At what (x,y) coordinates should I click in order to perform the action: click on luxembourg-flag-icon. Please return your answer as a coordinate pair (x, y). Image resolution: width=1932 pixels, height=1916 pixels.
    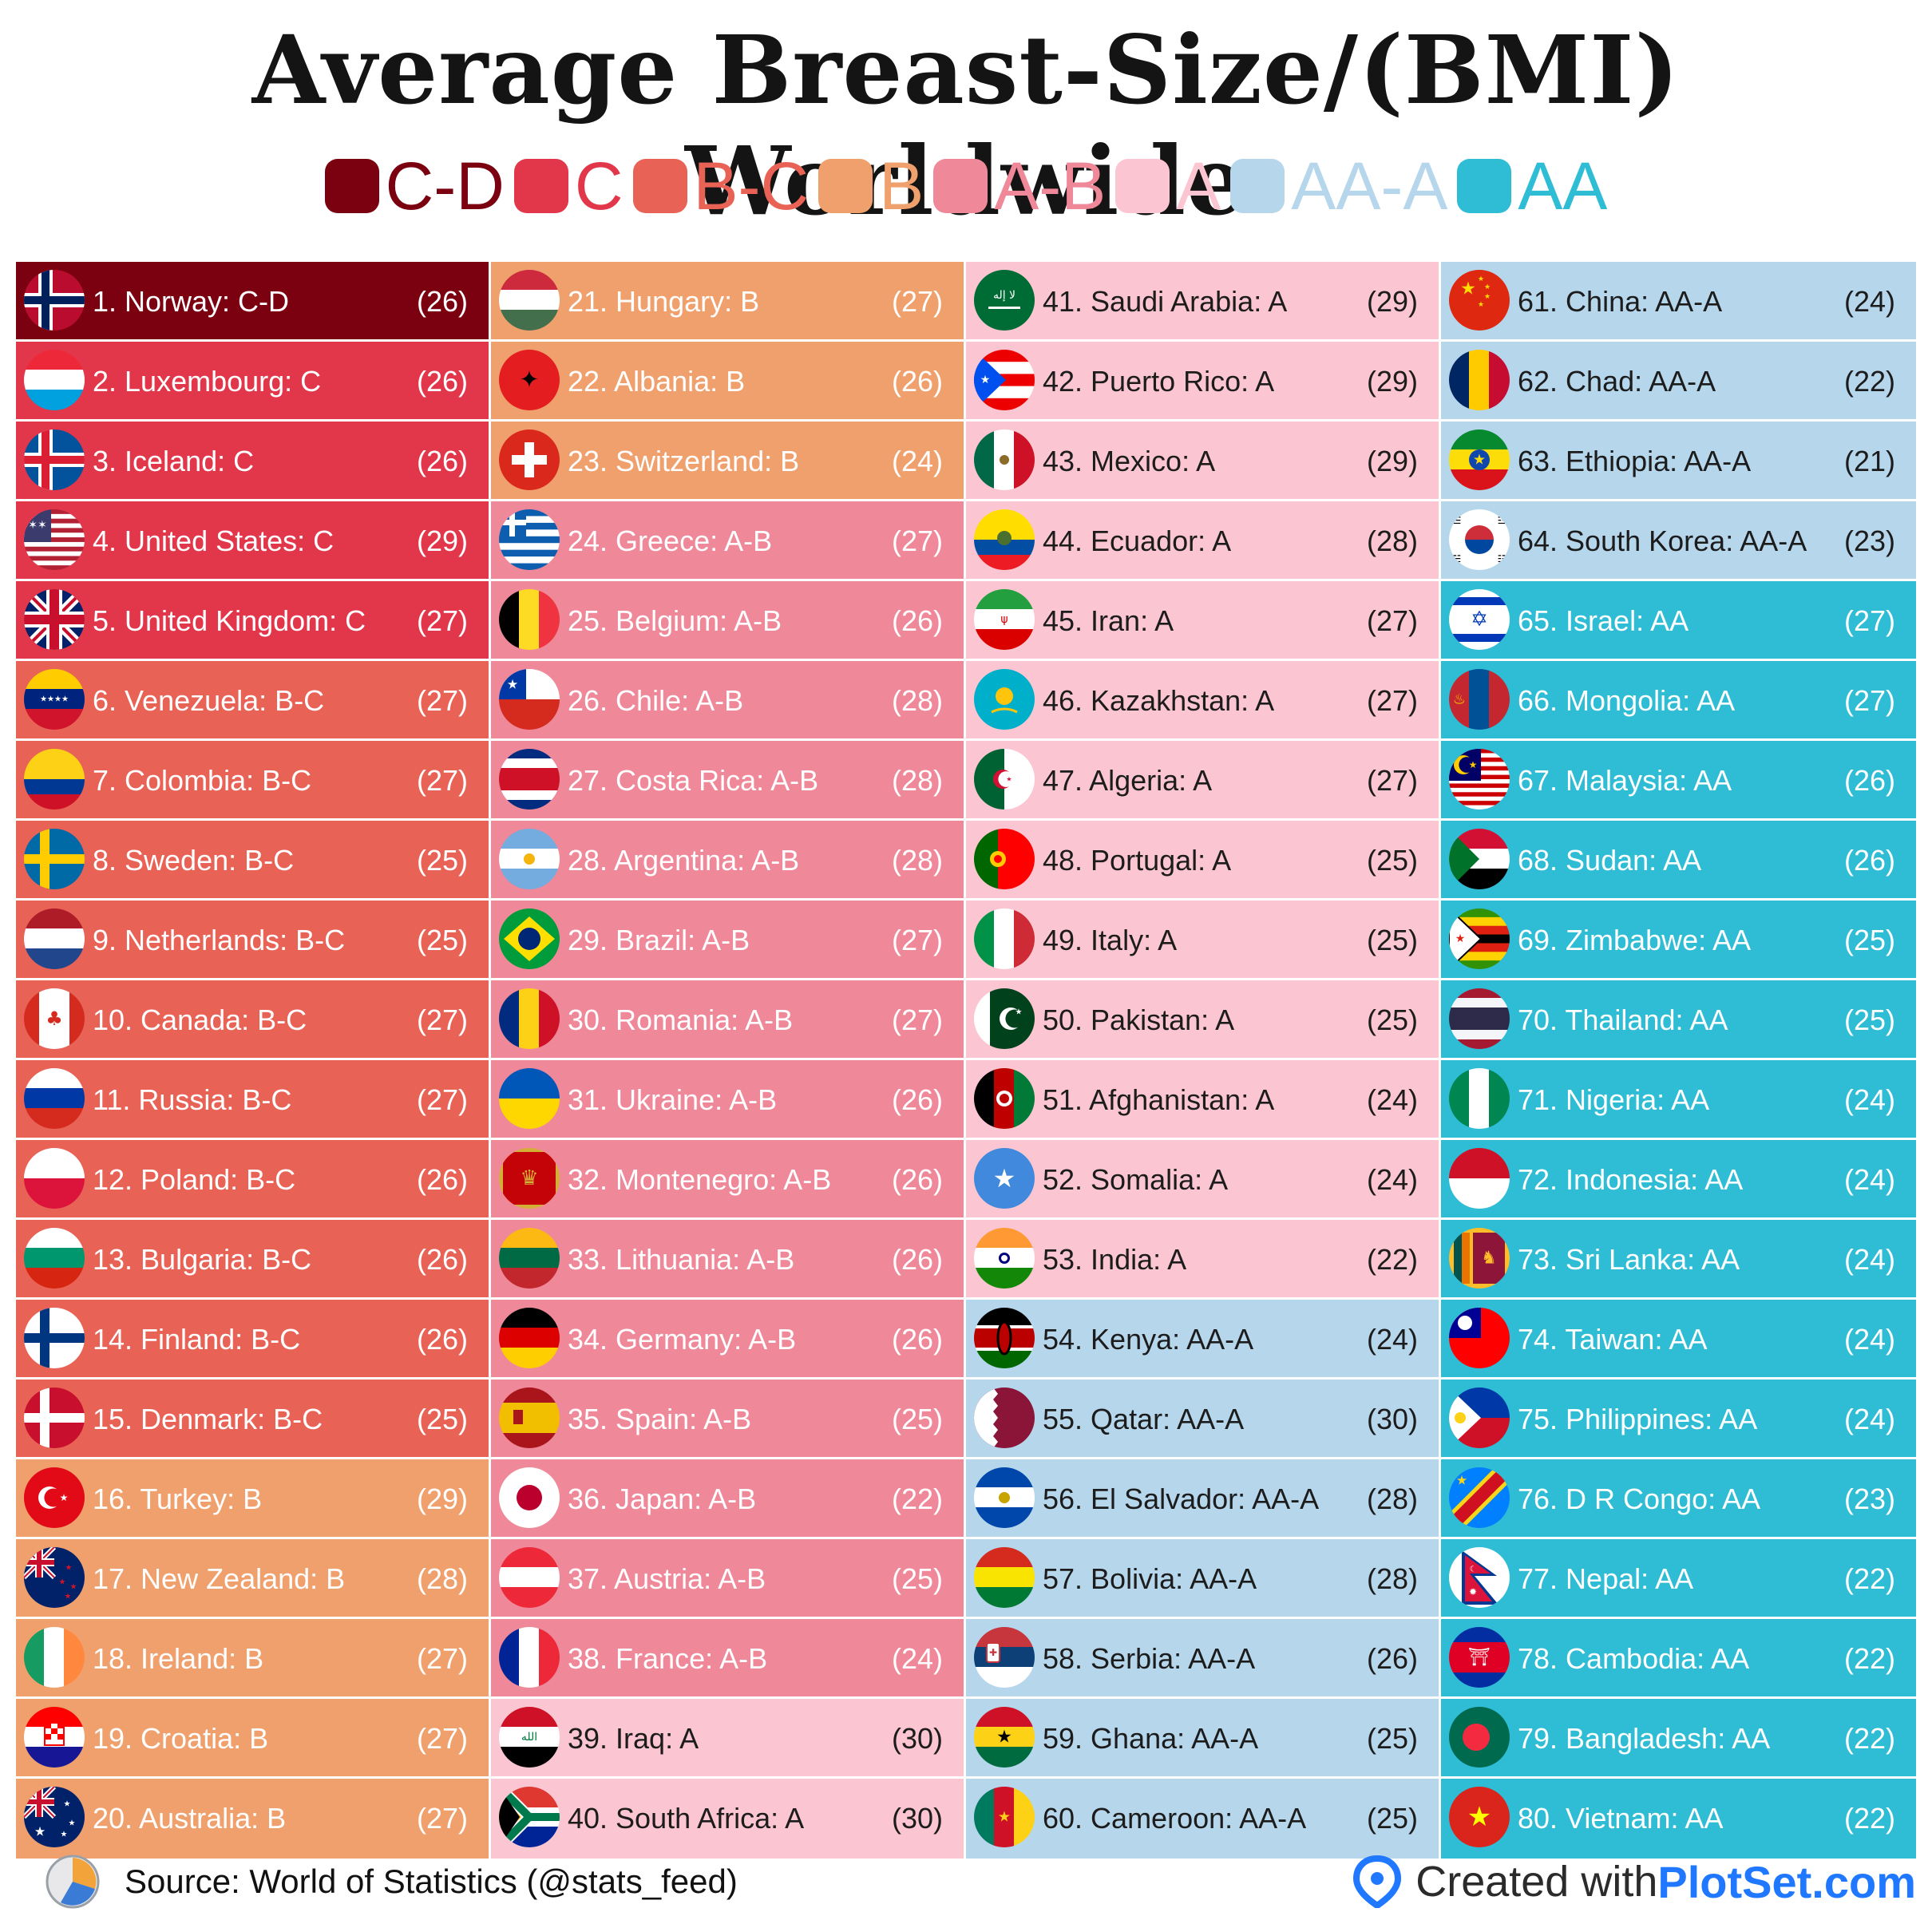
    Looking at the image, I should click on (54, 380).